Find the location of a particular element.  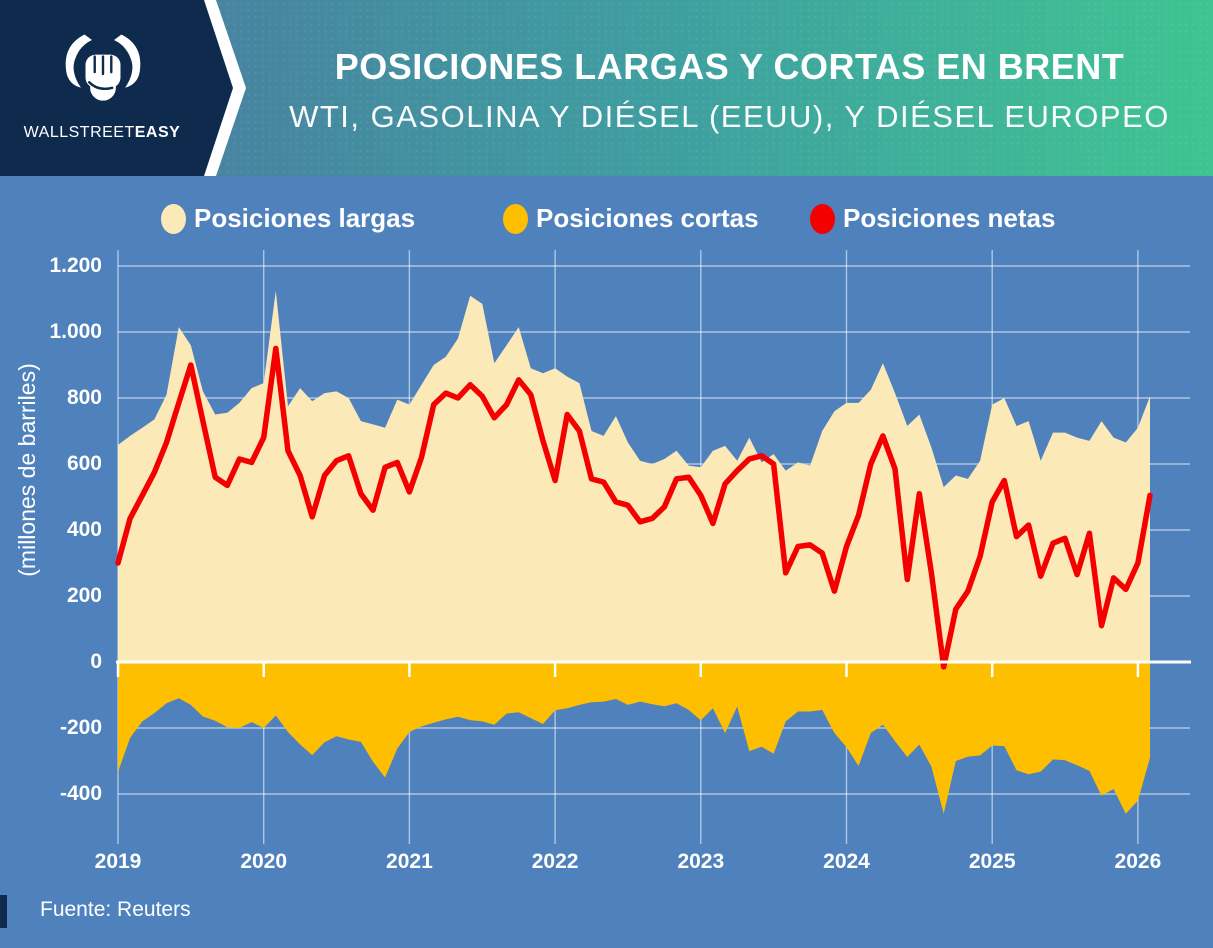

y-axis-label: 400 is located at coordinates (84, 529).